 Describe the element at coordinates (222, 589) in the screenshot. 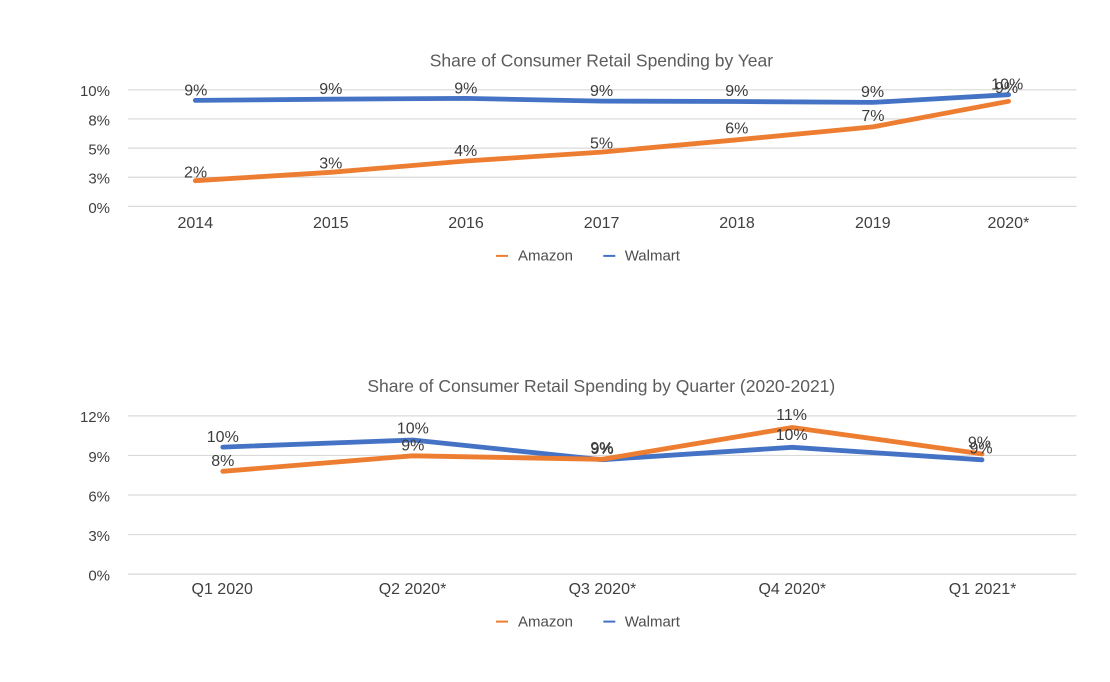

I see `svg-text: Q1 2020` at that location.